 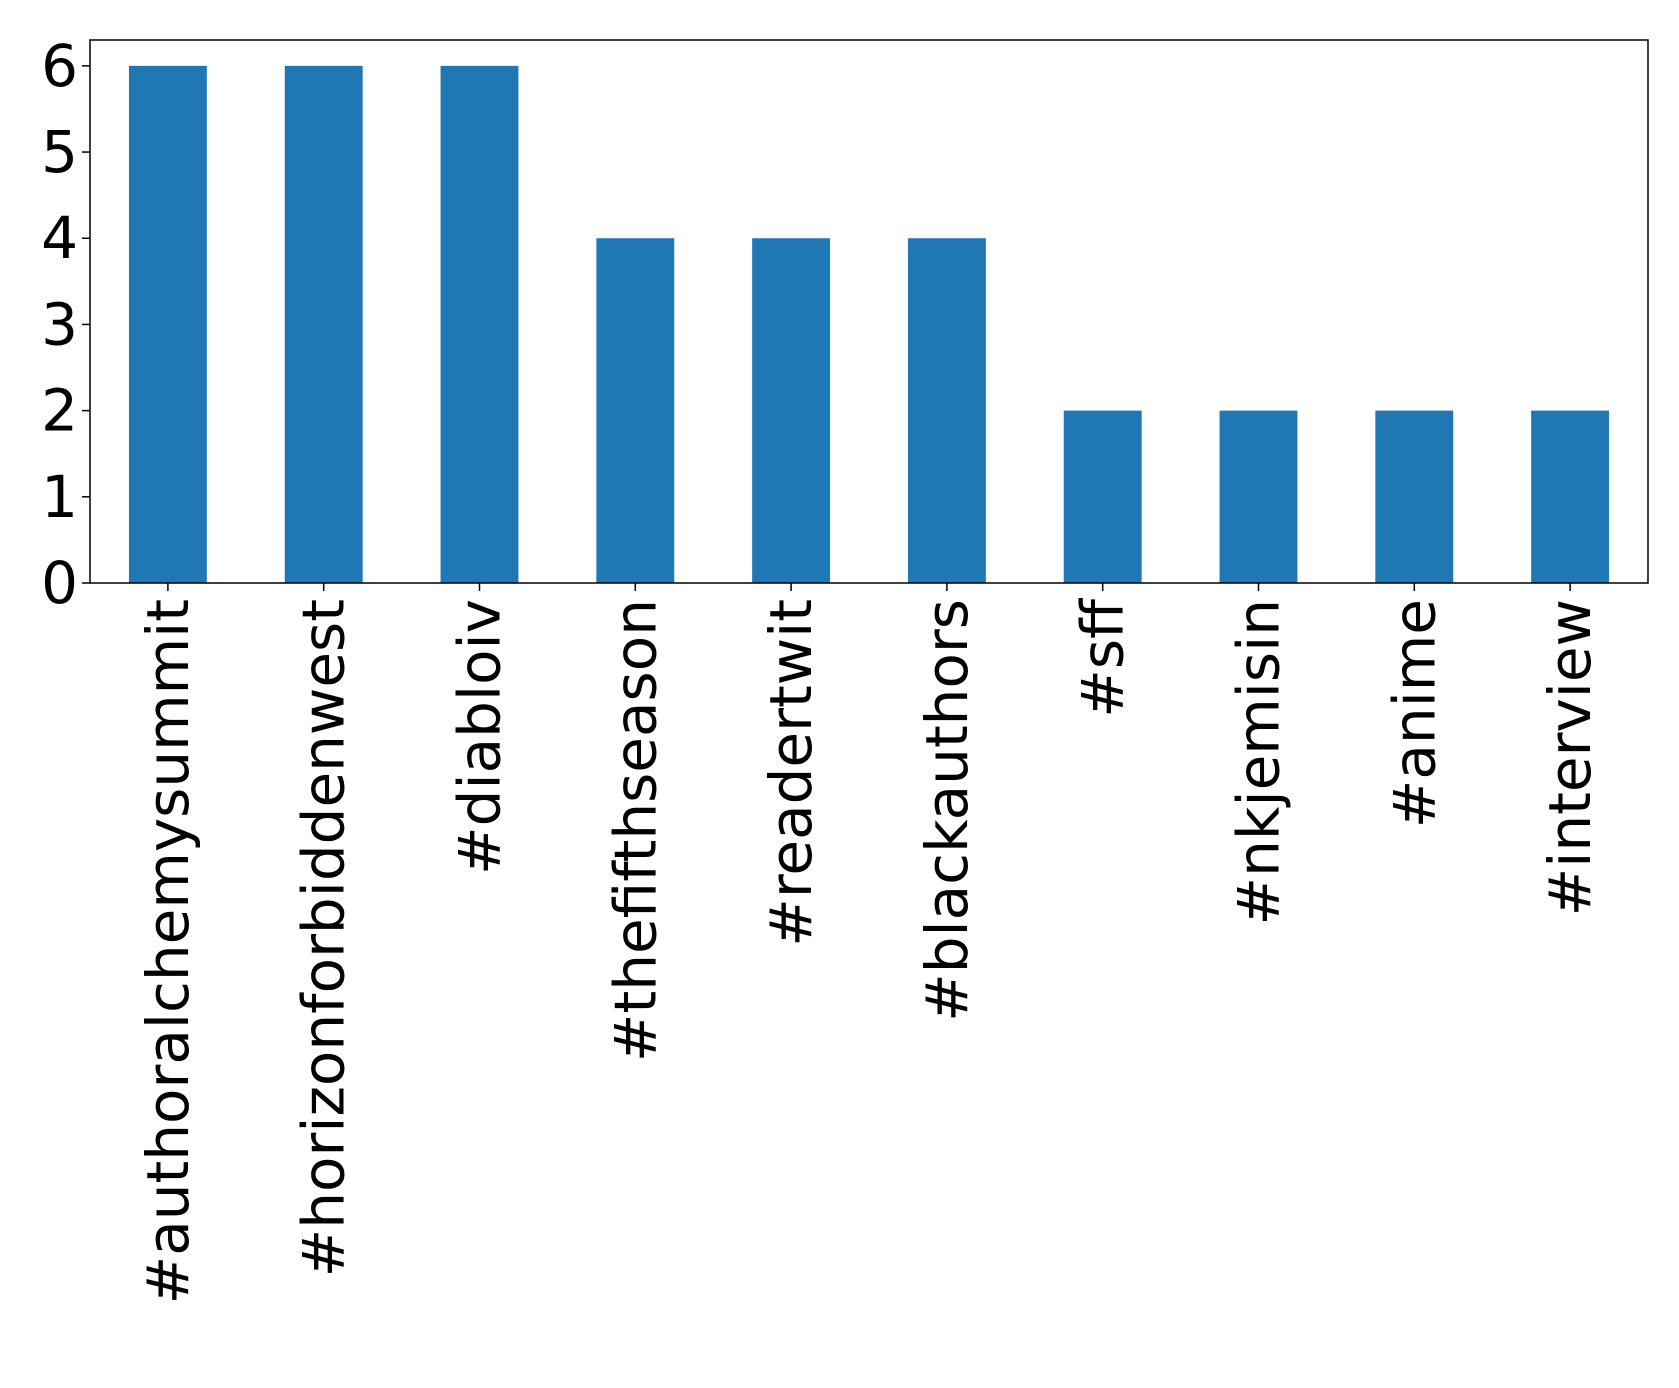 I want to click on bar-blackauthors, so click(x=946, y=410).